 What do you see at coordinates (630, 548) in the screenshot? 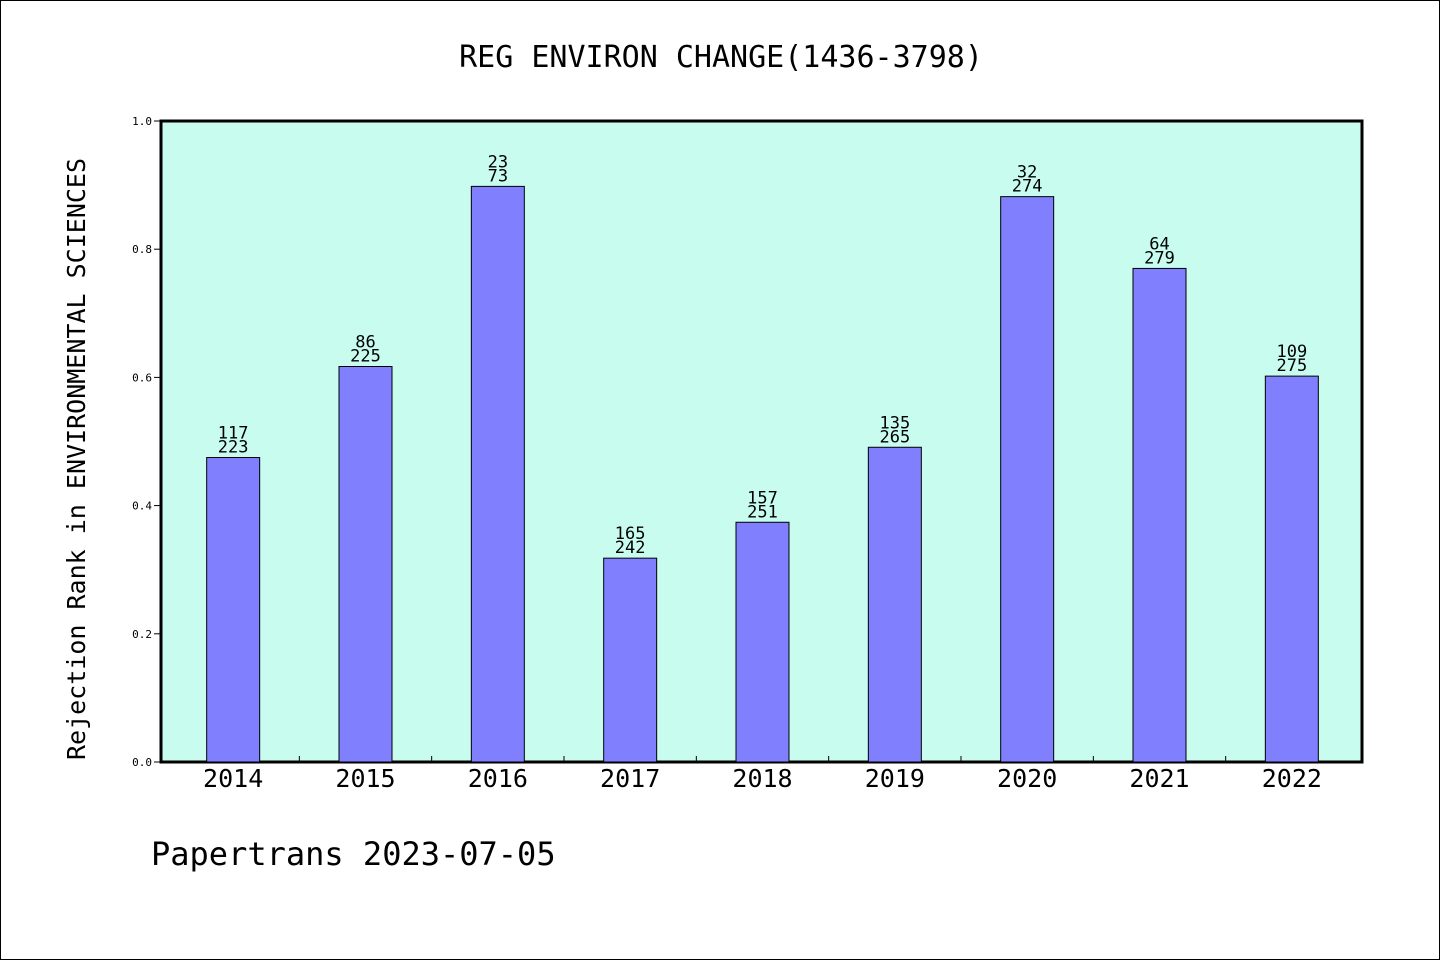
I see `bar-label-bottom: 242` at bounding box center [630, 548].